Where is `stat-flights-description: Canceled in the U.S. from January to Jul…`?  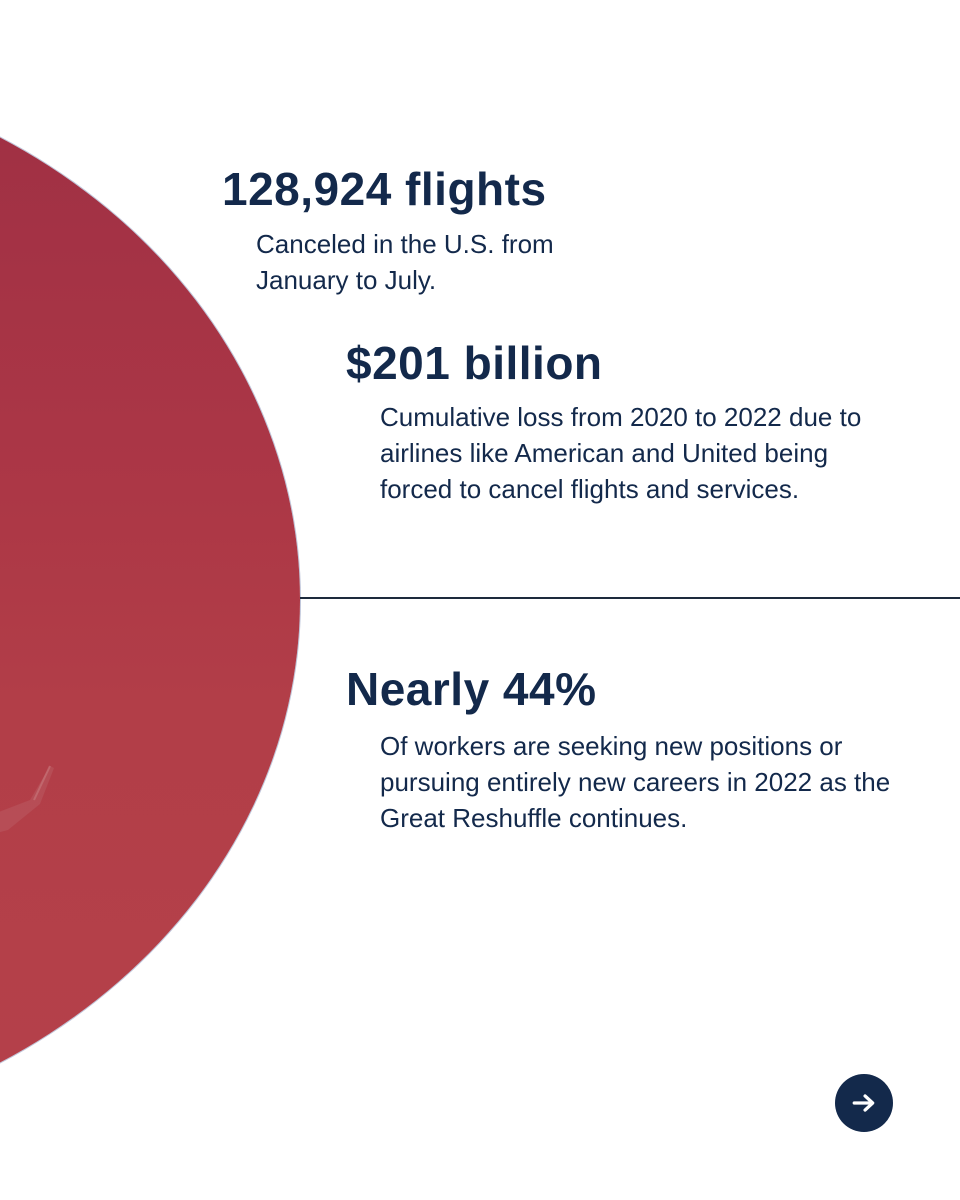 stat-flights-description: Canceled in the U.S. from January to Jul… is located at coordinates (405, 262).